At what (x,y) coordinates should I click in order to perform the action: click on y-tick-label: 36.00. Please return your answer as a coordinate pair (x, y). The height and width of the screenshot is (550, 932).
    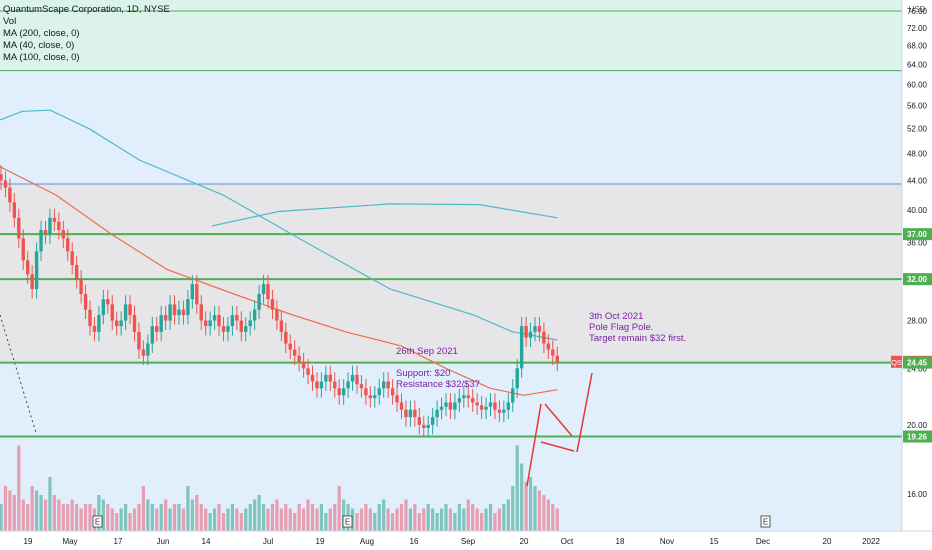
    Looking at the image, I should click on (917, 243).